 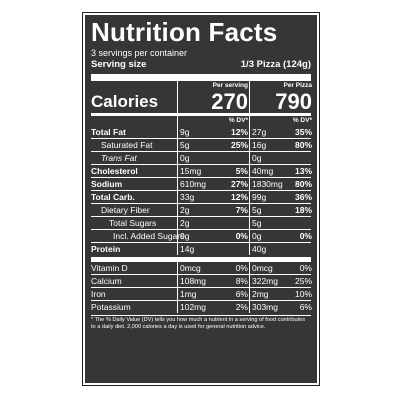 What do you see at coordinates (267, 171) in the screenshot?
I see `amount-per-pizza: 40mg` at bounding box center [267, 171].